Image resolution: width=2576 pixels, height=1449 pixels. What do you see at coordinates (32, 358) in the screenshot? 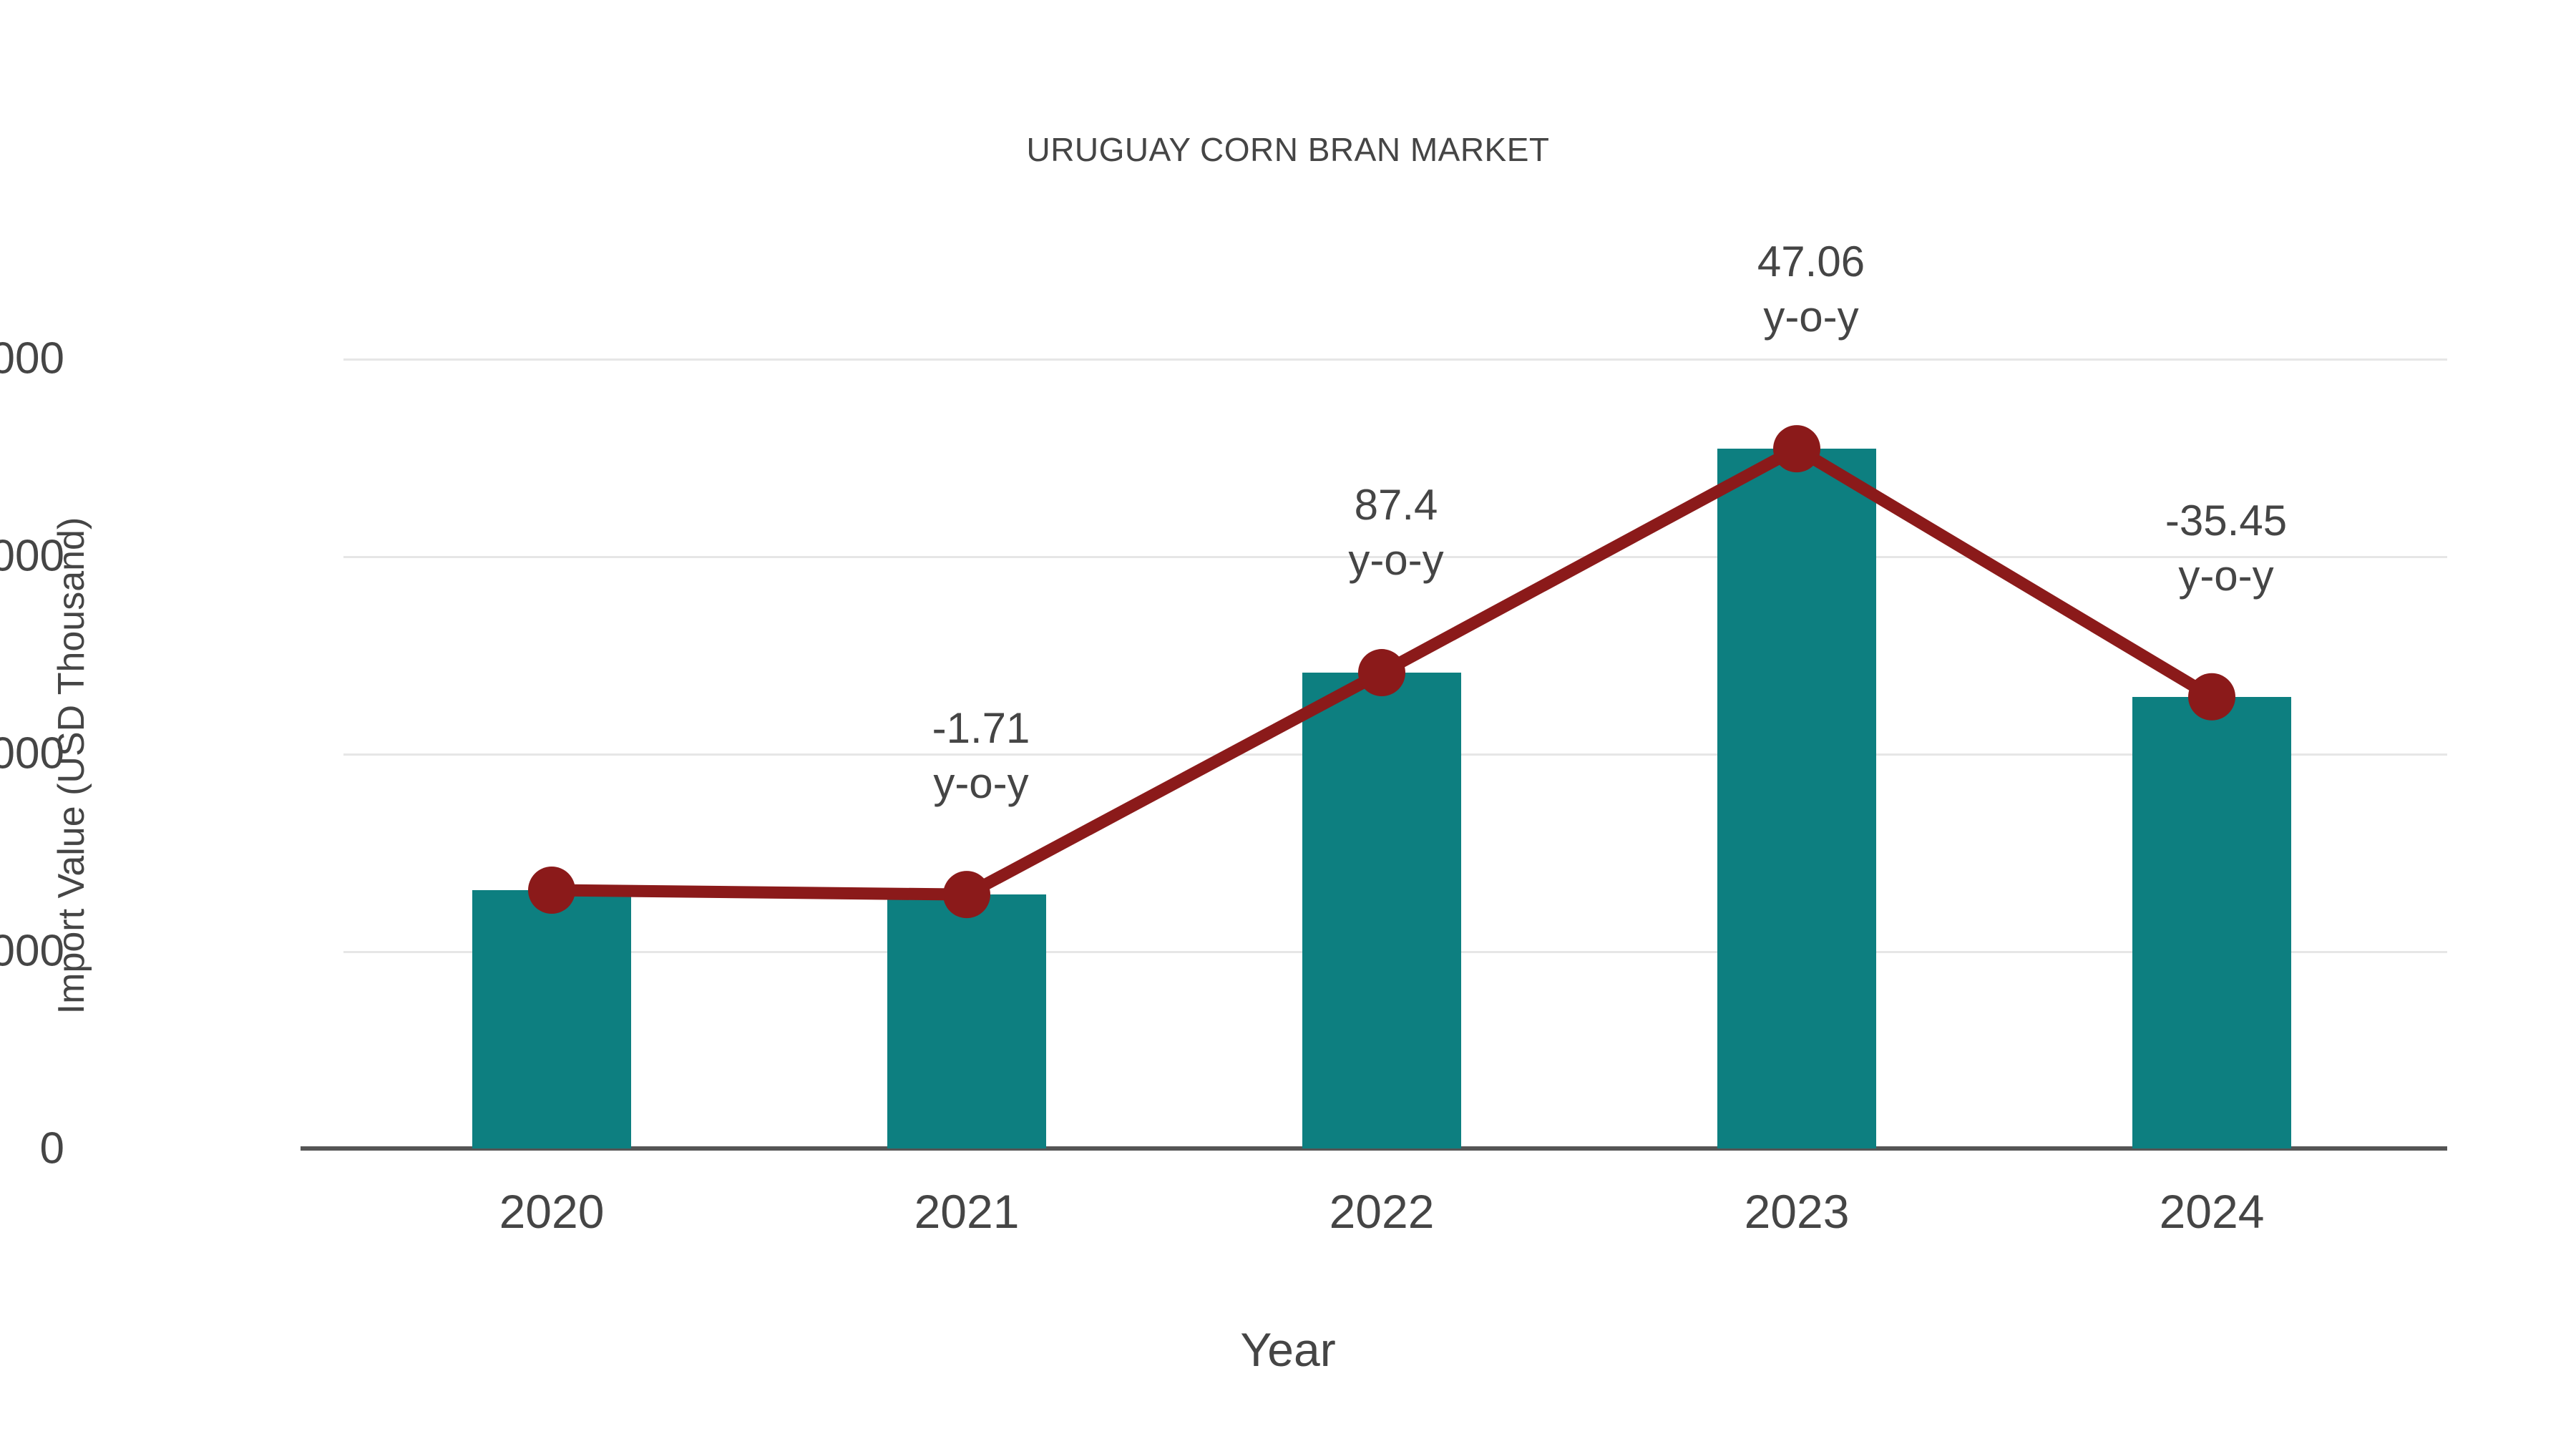
I see `y-tick-label-20000: 20000` at bounding box center [32, 358].